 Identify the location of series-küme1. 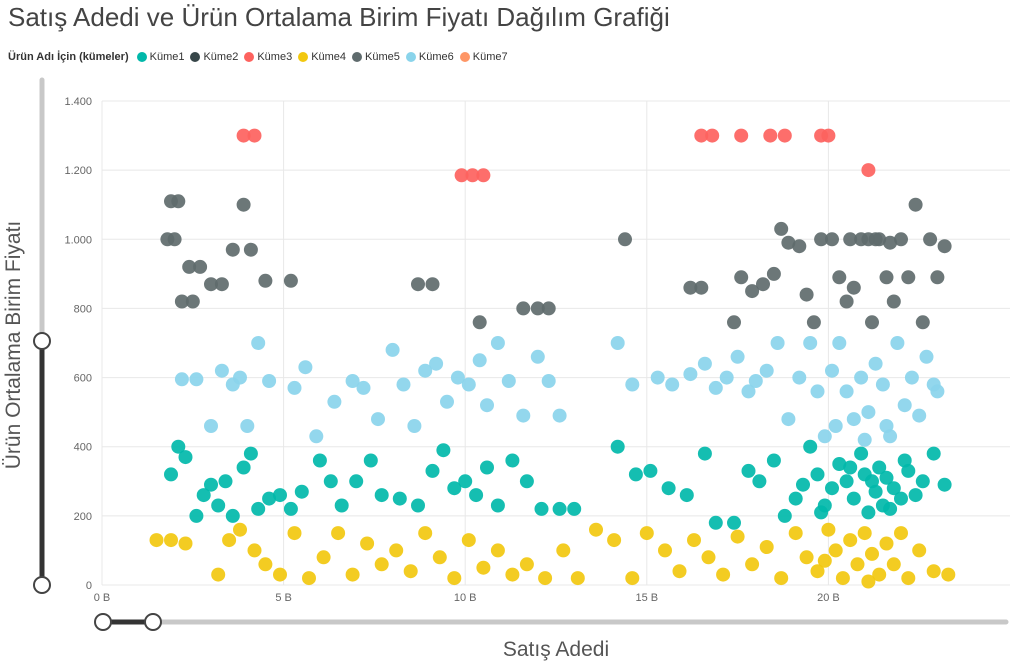
(558, 484).